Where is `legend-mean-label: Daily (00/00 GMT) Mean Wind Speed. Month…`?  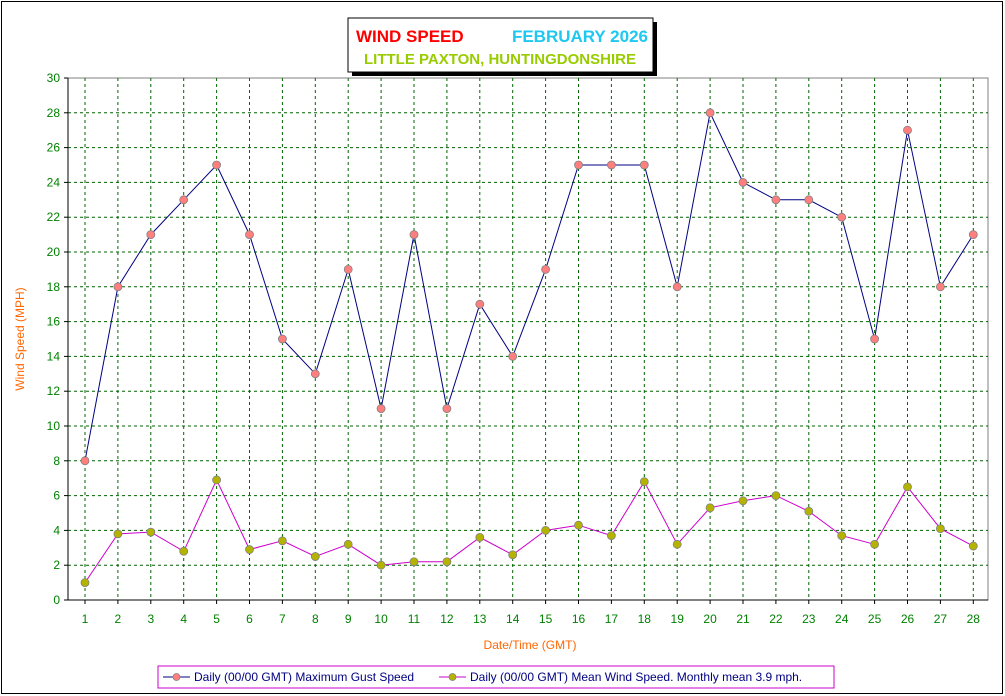
legend-mean-label: Daily (00/00 GMT) Mean Wind Speed. Month… is located at coordinates (636, 677).